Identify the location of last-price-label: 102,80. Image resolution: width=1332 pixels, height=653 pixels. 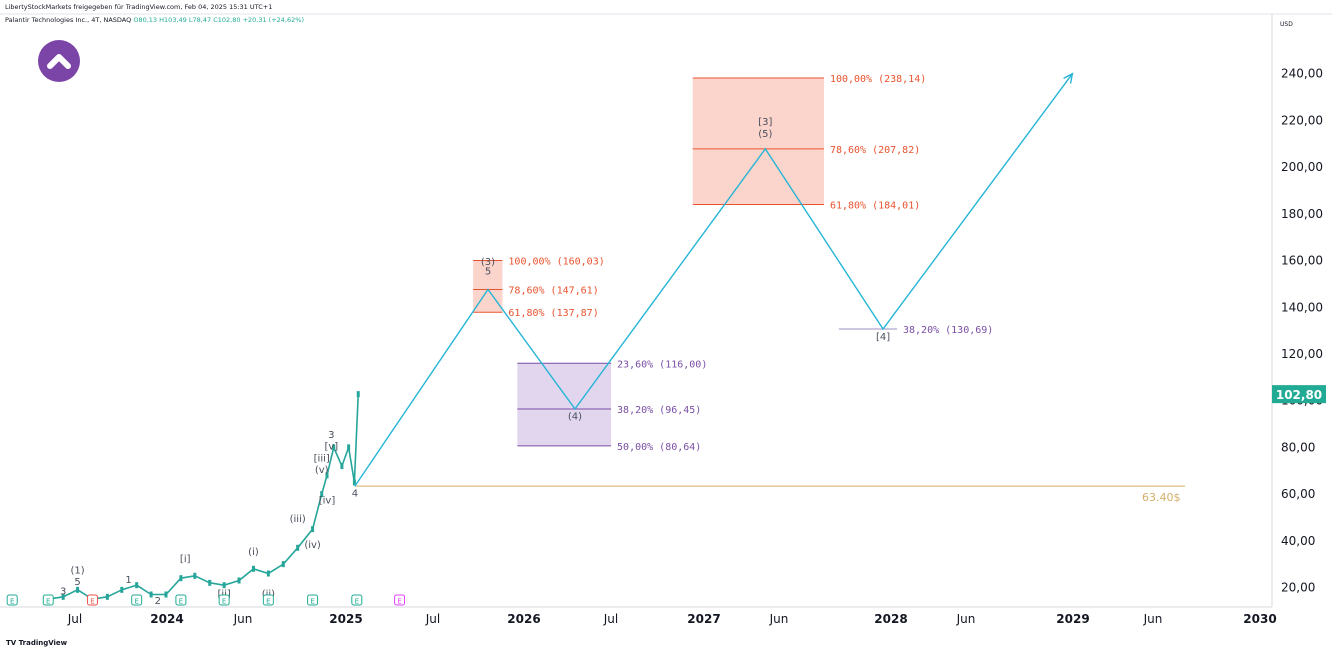
(1299, 395).